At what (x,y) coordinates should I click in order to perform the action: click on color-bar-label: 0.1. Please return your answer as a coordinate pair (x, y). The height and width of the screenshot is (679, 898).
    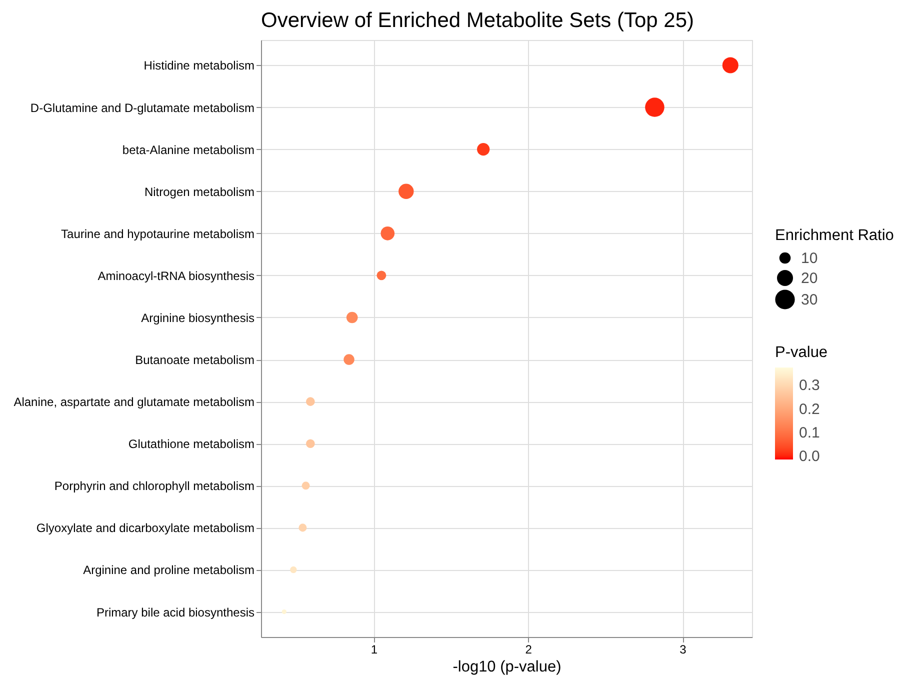
    Looking at the image, I should click on (809, 433).